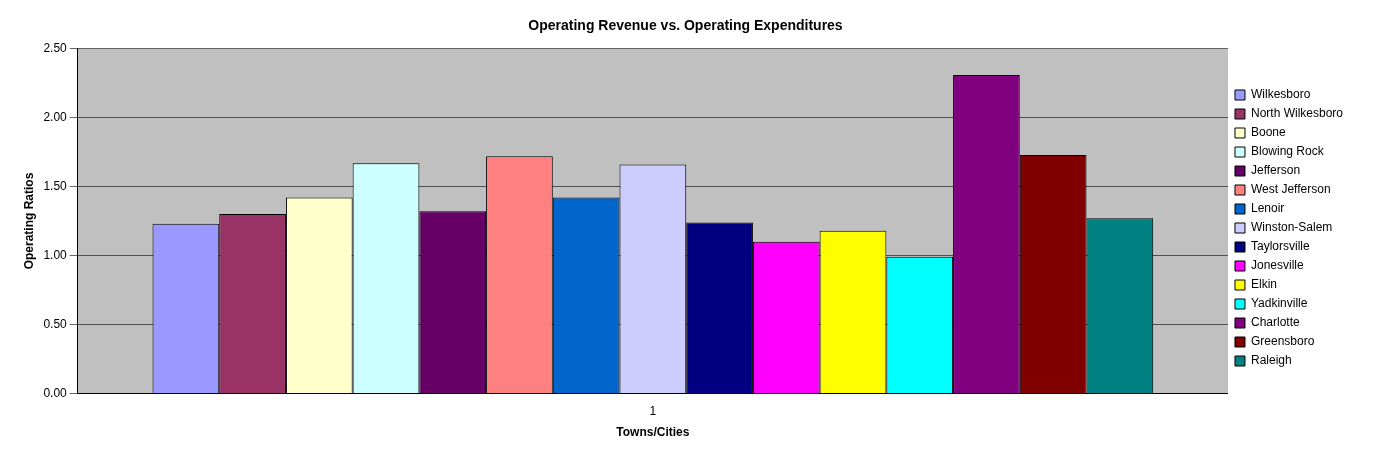 The height and width of the screenshot is (458, 1375). Describe the element at coordinates (1280, 246) in the screenshot. I see `legend-label: Taylorsville` at that location.